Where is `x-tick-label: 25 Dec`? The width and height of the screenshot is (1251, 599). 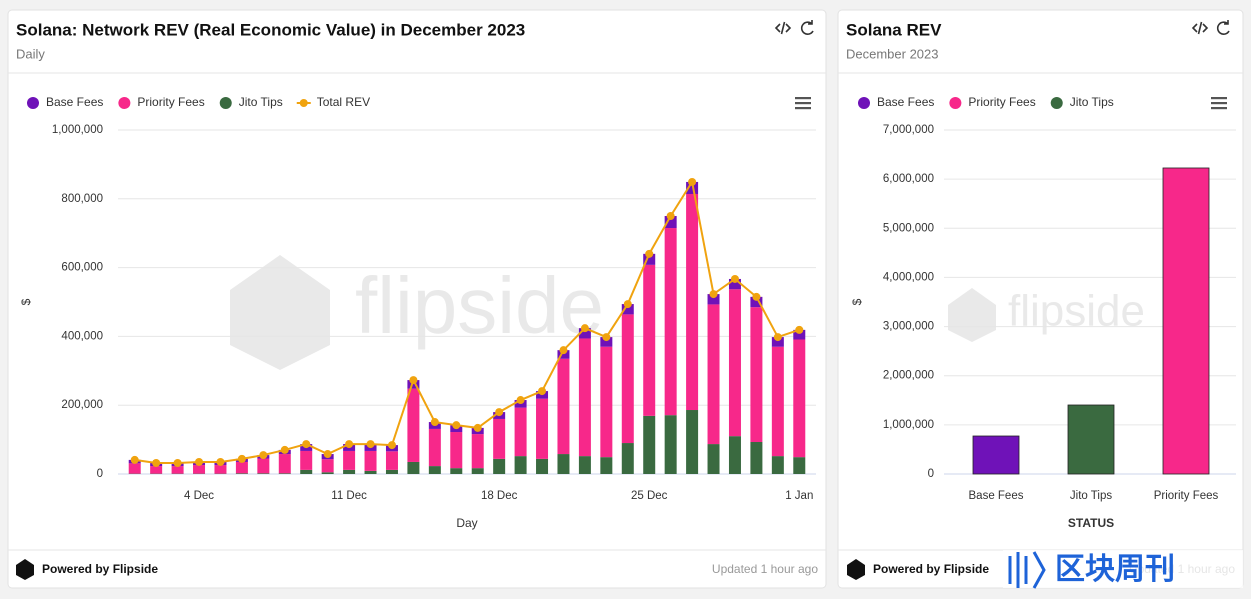 x-tick-label: 25 Dec is located at coordinates (649, 496).